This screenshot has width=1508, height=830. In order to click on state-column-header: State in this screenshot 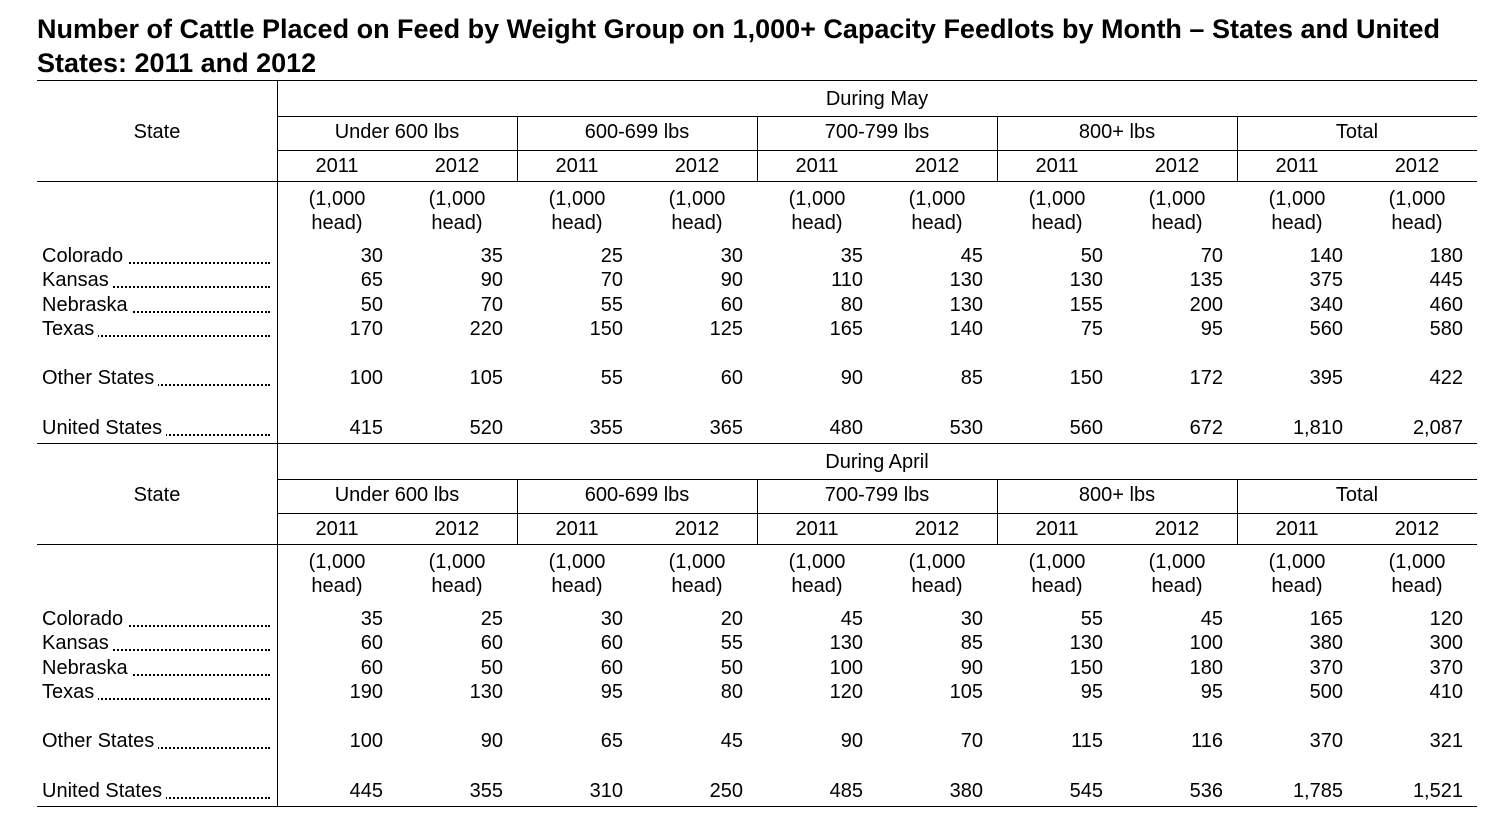, I will do `click(157, 495)`.